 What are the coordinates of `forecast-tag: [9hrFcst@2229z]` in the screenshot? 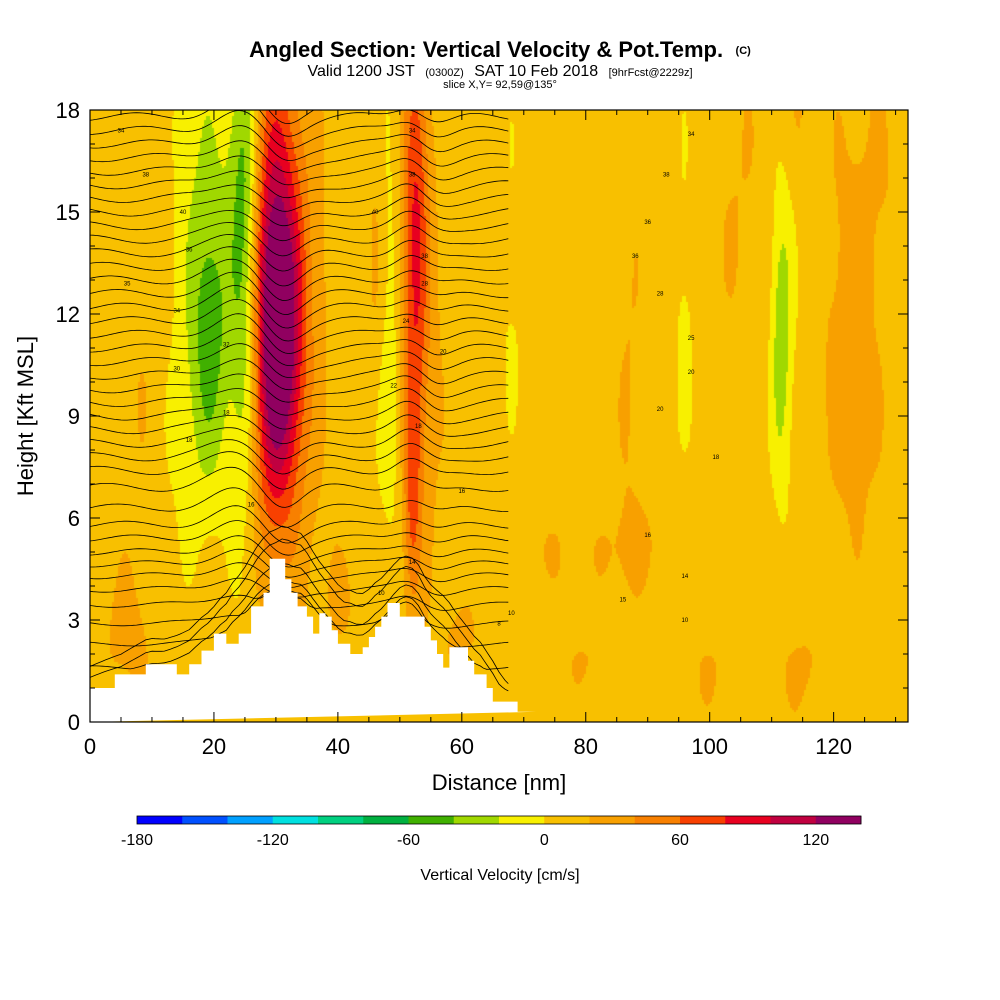 It's located at (651, 73).